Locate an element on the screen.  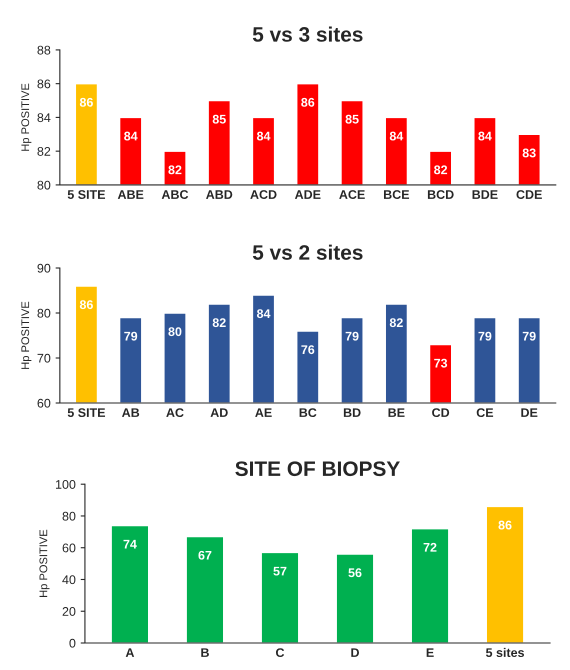
chart-title: 5 vs 3 sites is located at coordinates (307, 34).